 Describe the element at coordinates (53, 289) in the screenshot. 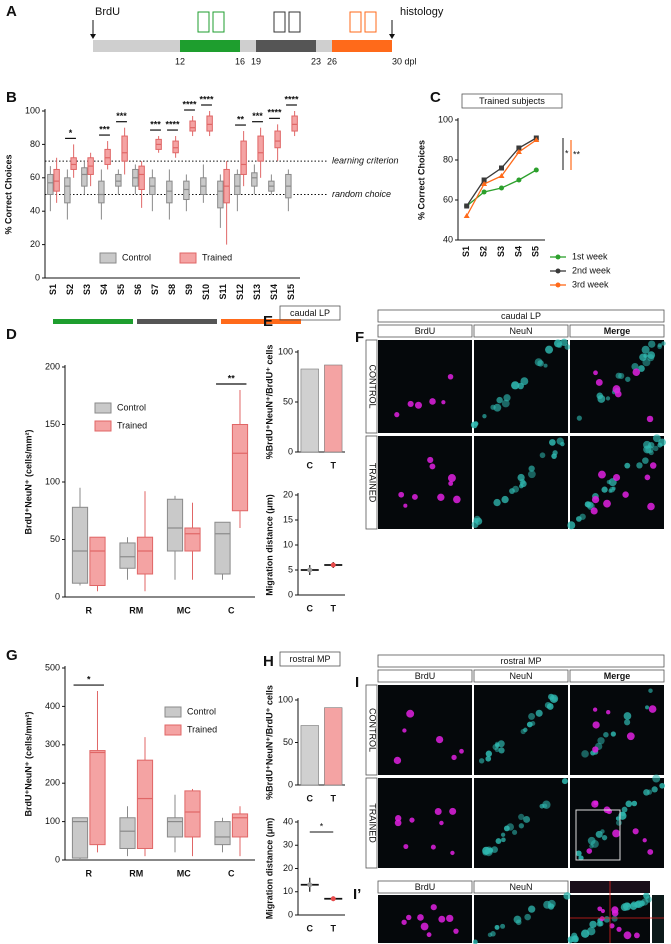

I see `x-tick-label: S1` at that location.